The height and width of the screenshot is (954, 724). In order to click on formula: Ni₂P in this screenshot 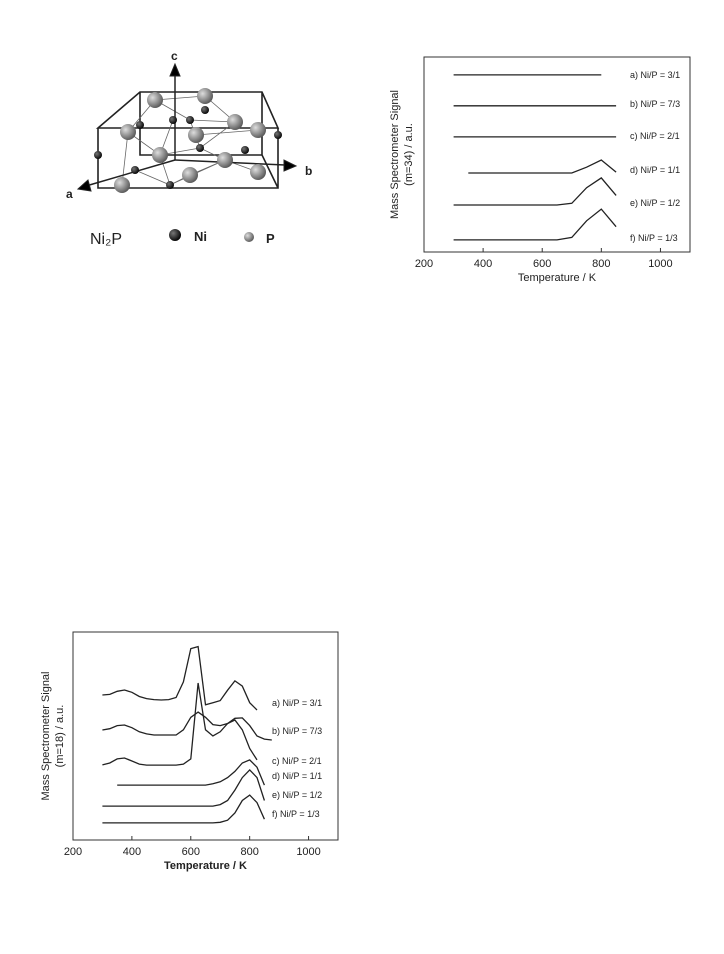, I will do `click(106, 239)`.